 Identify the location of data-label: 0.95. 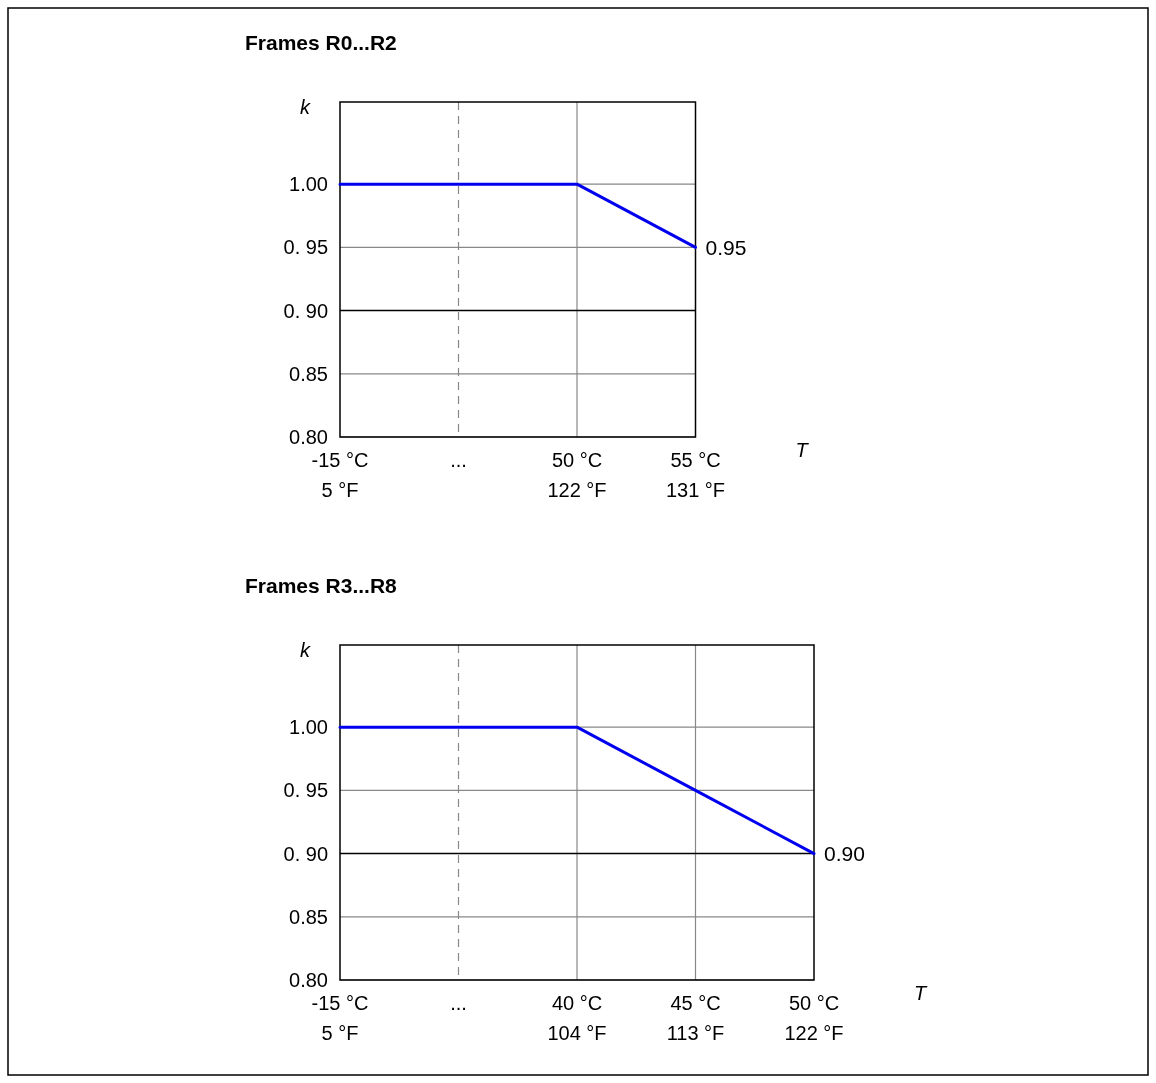
(726, 247).